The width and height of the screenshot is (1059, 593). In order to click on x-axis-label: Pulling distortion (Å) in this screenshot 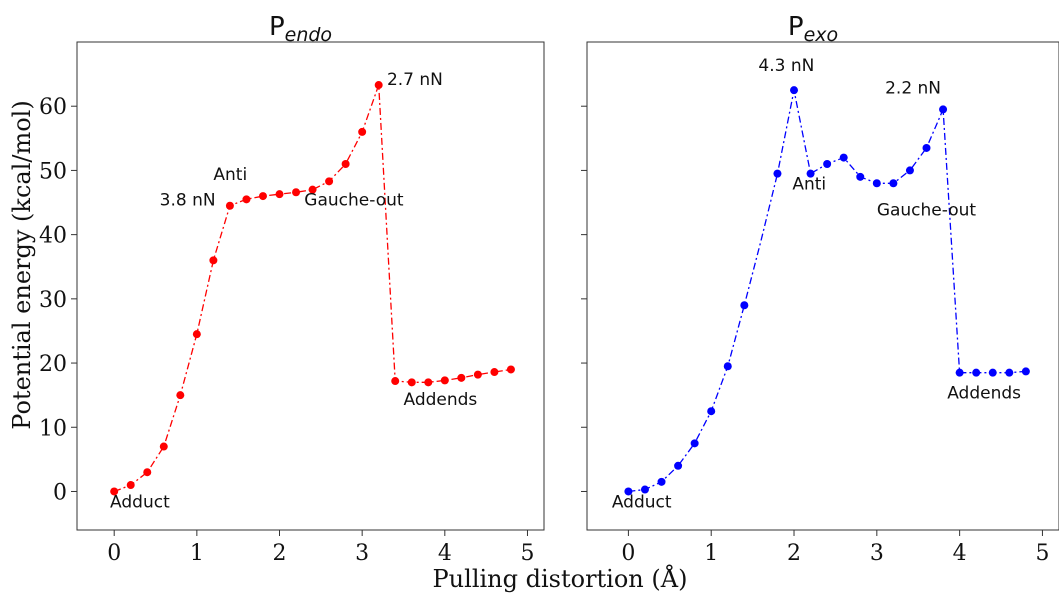, I will do `click(560, 578)`.